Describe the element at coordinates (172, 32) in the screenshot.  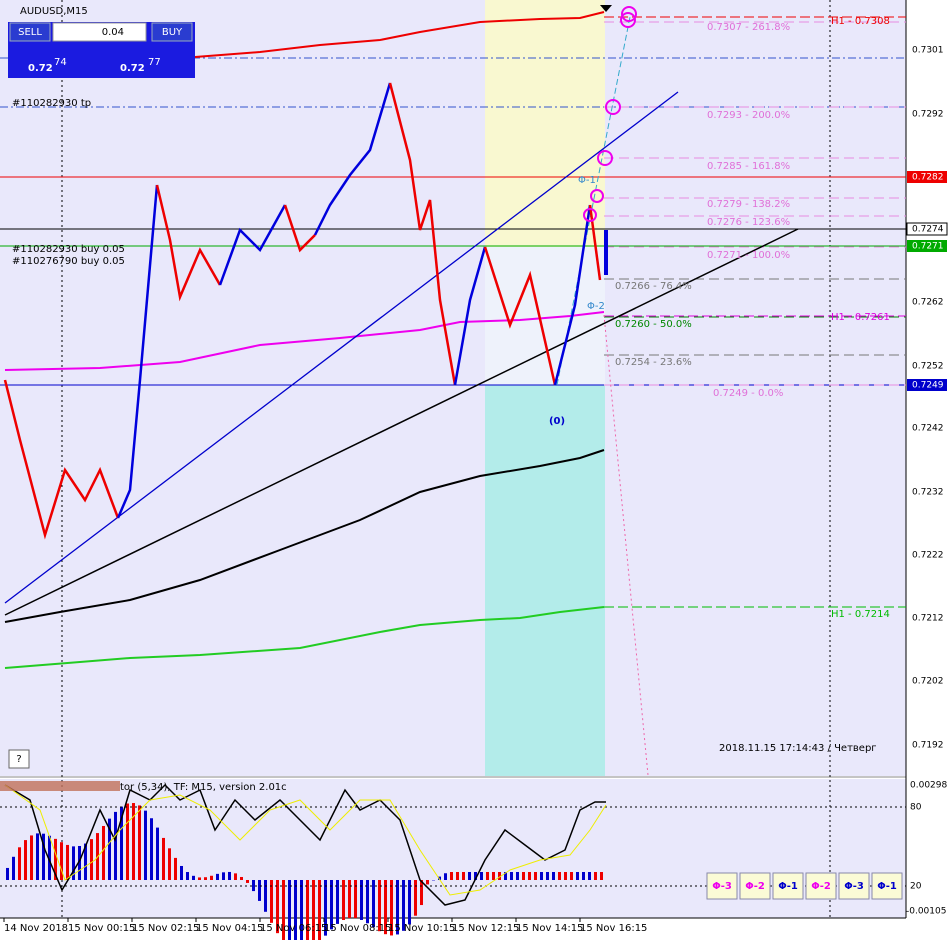
I see `buy-button` at that location.